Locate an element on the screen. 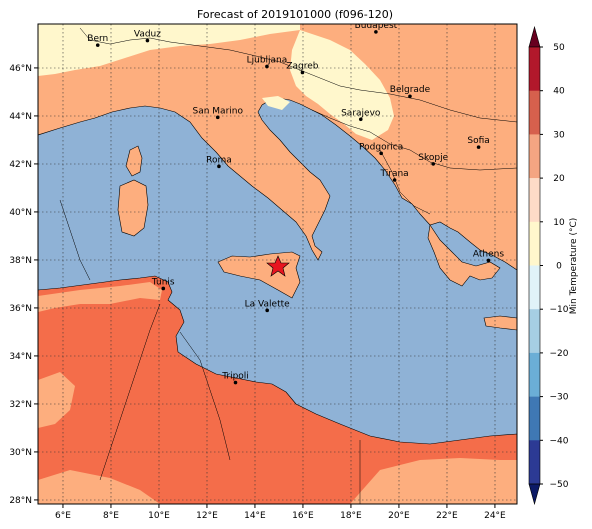 This screenshot has width=592, height=529. city-label: San Marino is located at coordinates (218, 111).